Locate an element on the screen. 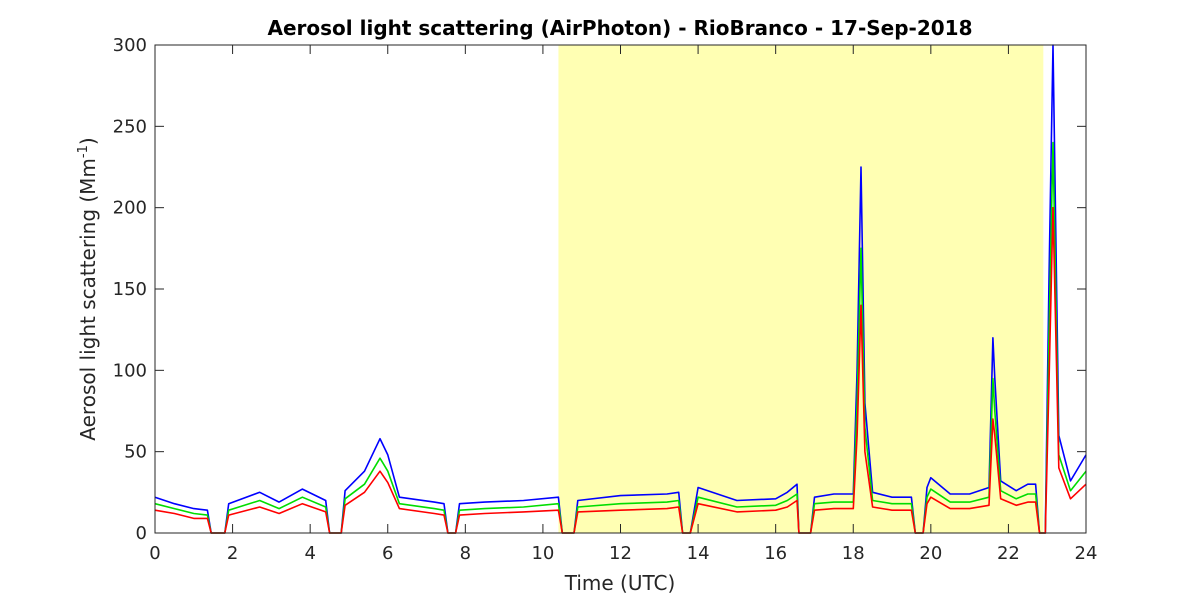 The image size is (1200, 600). x-tick-label: 0 is located at coordinates (154, 553).